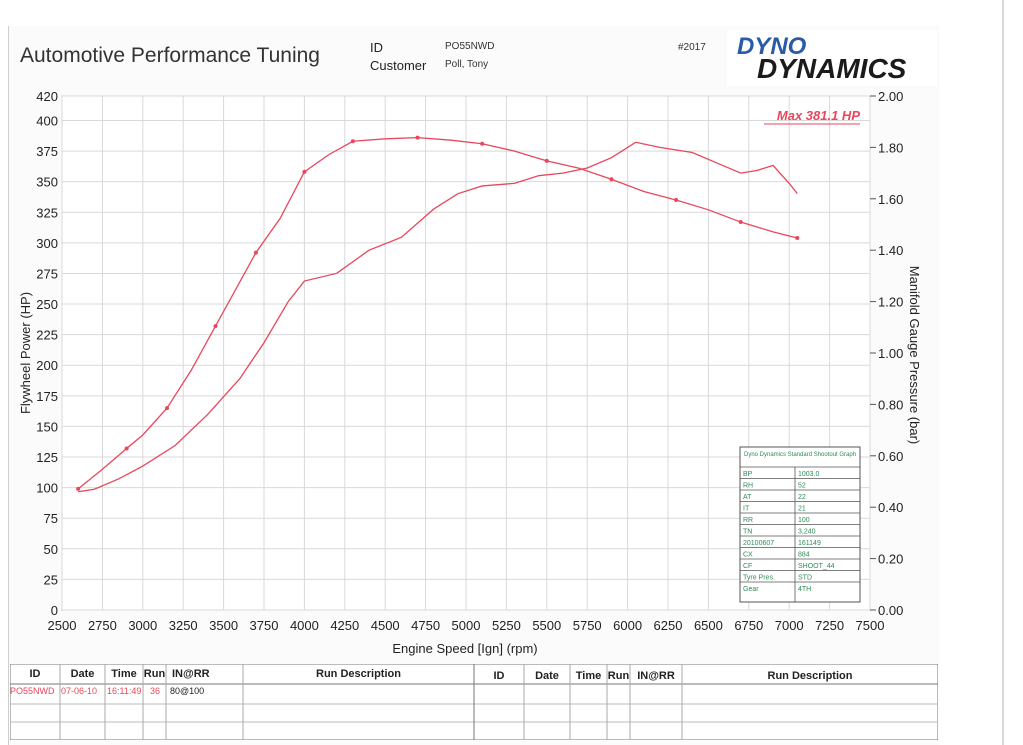  What do you see at coordinates (385, 625) in the screenshot?
I see `x-tick-label: 4500` at bounding box center [385, 625].